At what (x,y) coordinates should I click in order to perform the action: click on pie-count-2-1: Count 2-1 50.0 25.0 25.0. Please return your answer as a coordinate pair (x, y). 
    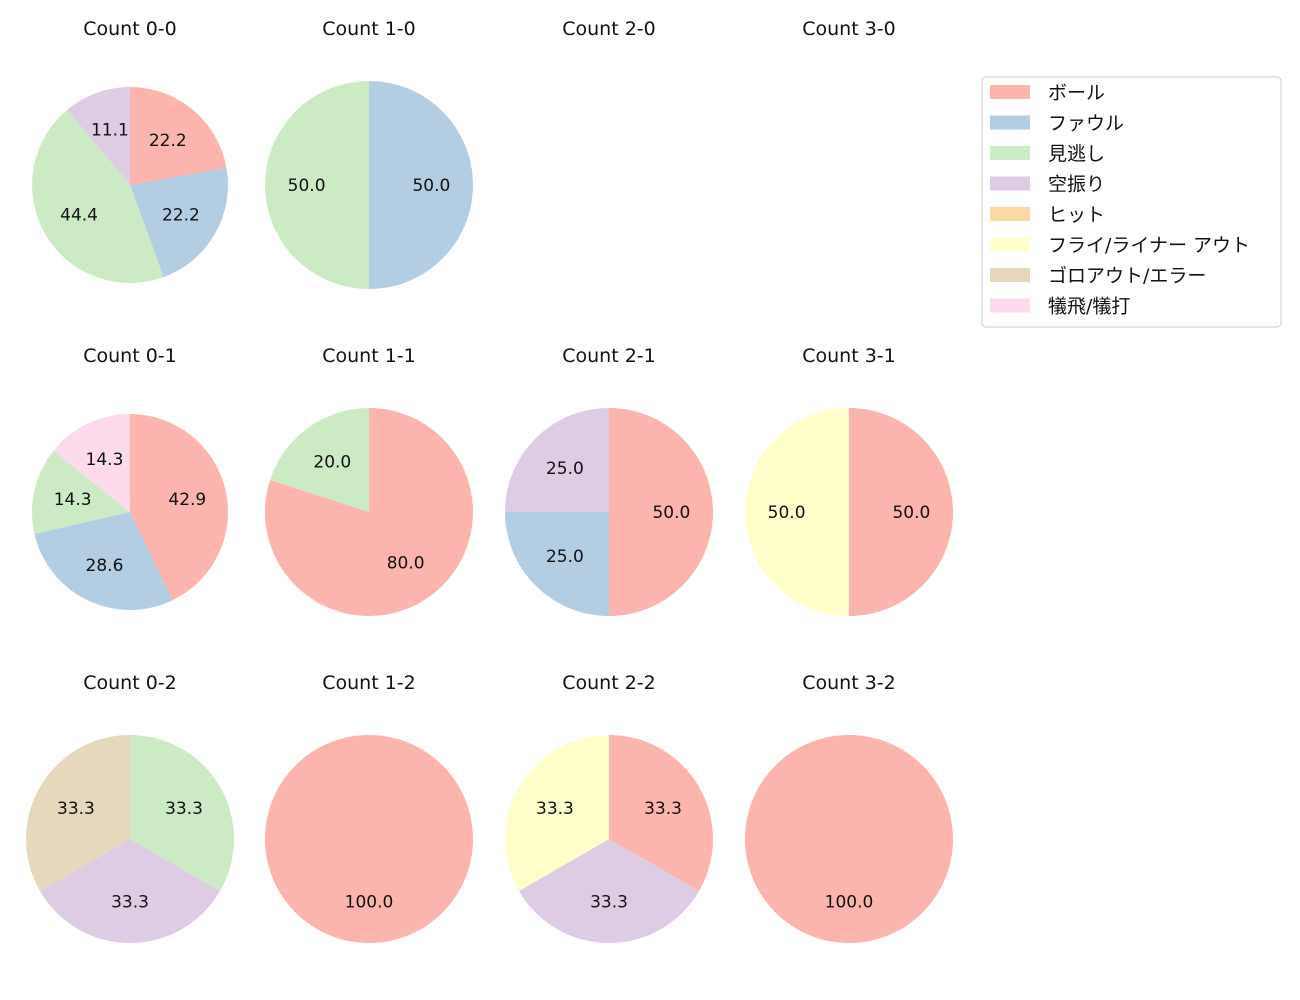
    Looking at the image, I should click on (609, 480).